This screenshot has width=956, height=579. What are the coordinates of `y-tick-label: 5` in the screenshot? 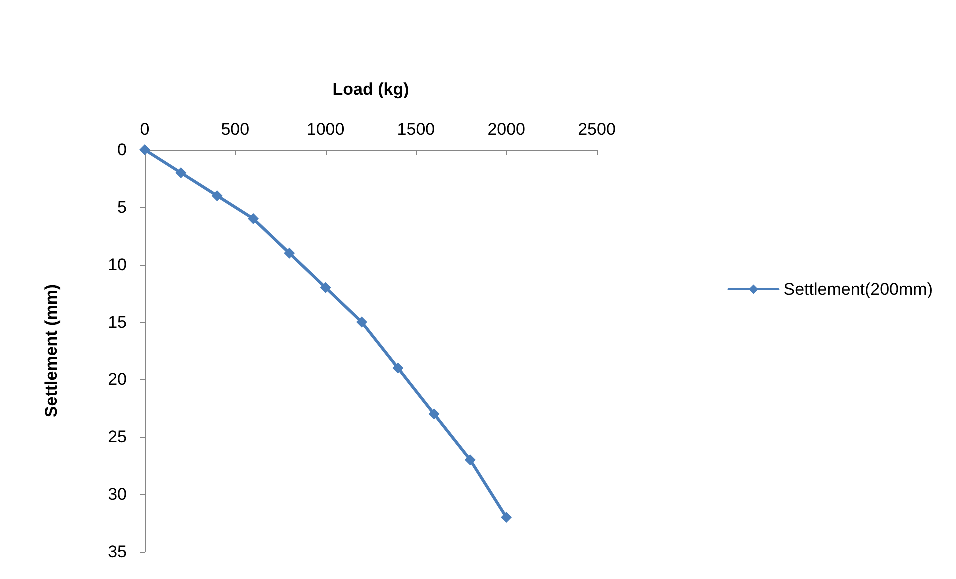 It's located at (122, 207).